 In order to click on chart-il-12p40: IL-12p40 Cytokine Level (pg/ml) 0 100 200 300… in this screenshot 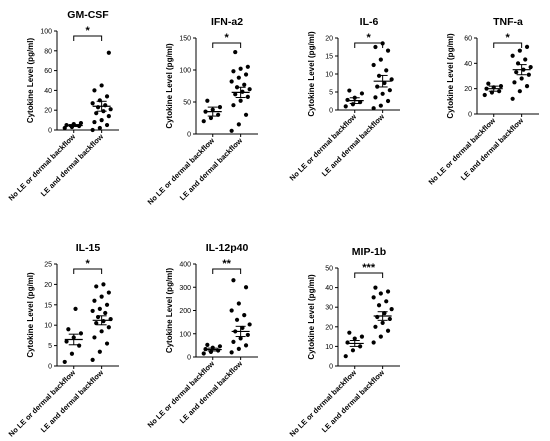, I will do `click(202, 336)`.